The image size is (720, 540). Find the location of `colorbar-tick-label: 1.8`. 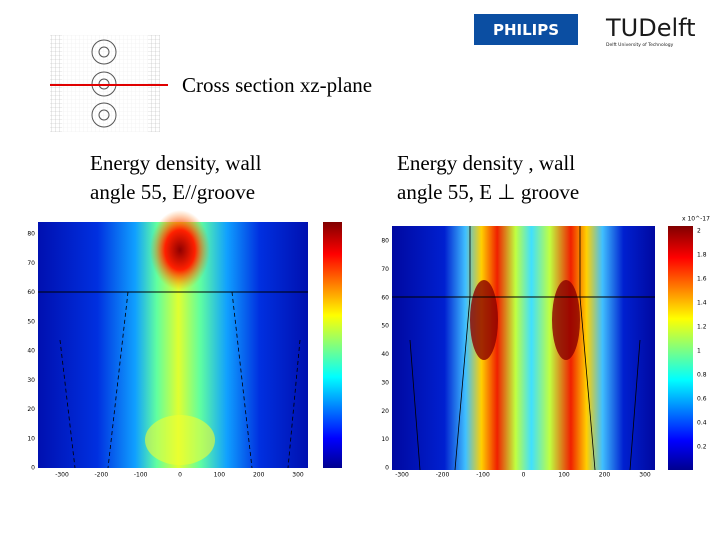

colorbar-tick-label: 1.8 is located at coordinates (702, 255).